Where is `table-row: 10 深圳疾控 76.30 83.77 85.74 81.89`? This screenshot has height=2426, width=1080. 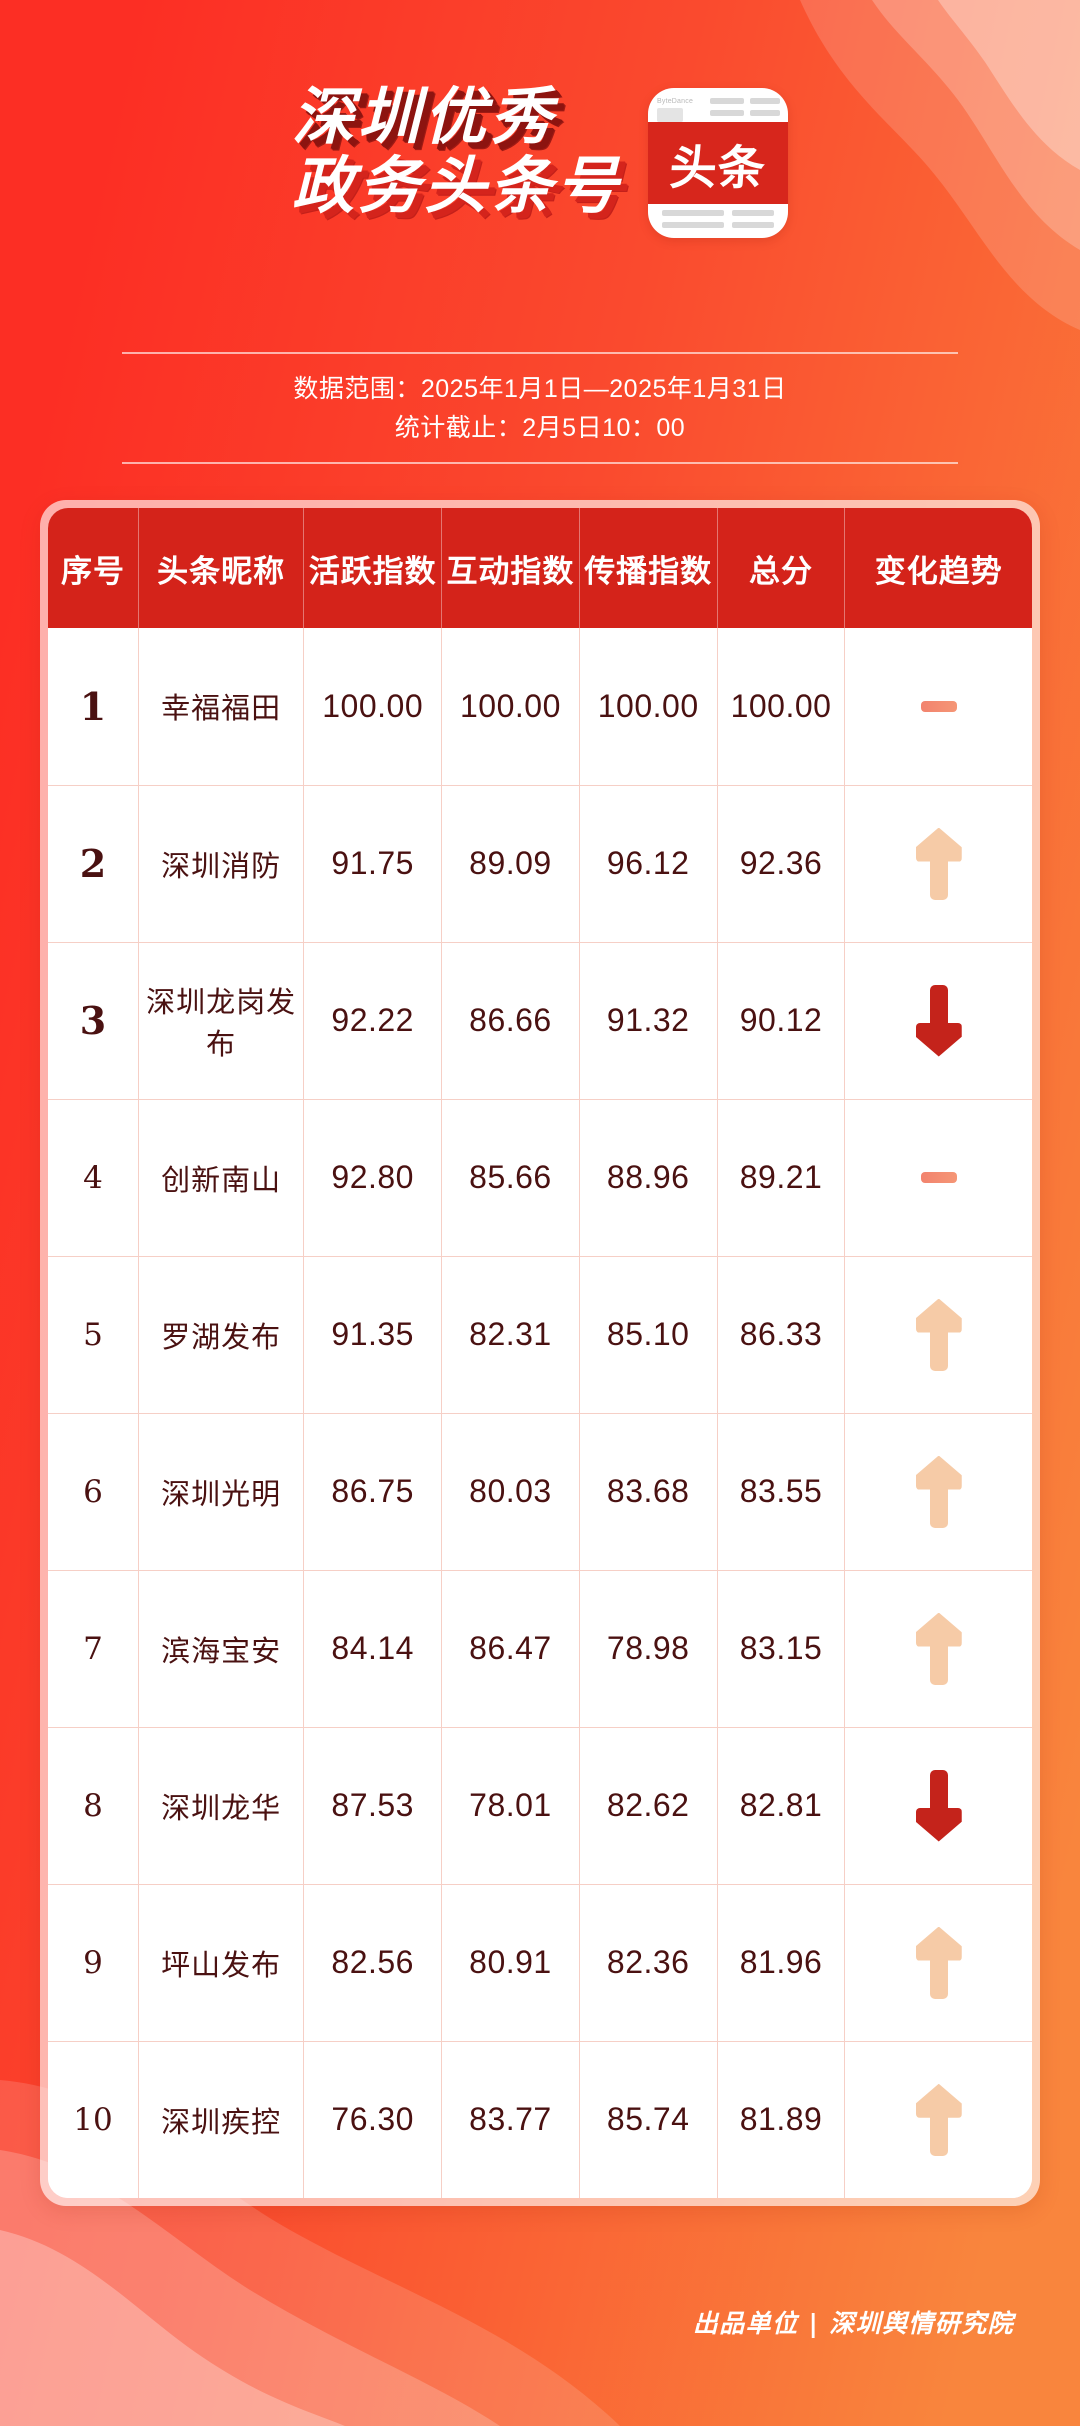 table-row: 10 深圳疾控 76.30 83.77 85.74 81.89 is located at coordinates (540, 2119).